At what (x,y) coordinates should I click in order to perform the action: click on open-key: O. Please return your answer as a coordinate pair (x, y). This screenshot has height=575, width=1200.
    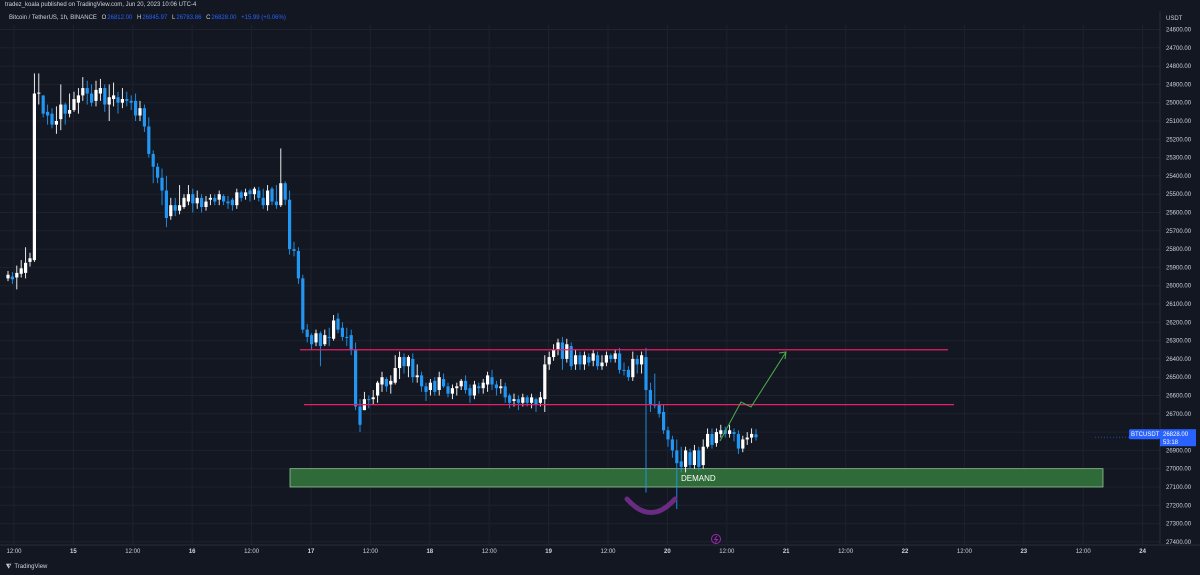
    Looking at the image, I should click on (104, 18).